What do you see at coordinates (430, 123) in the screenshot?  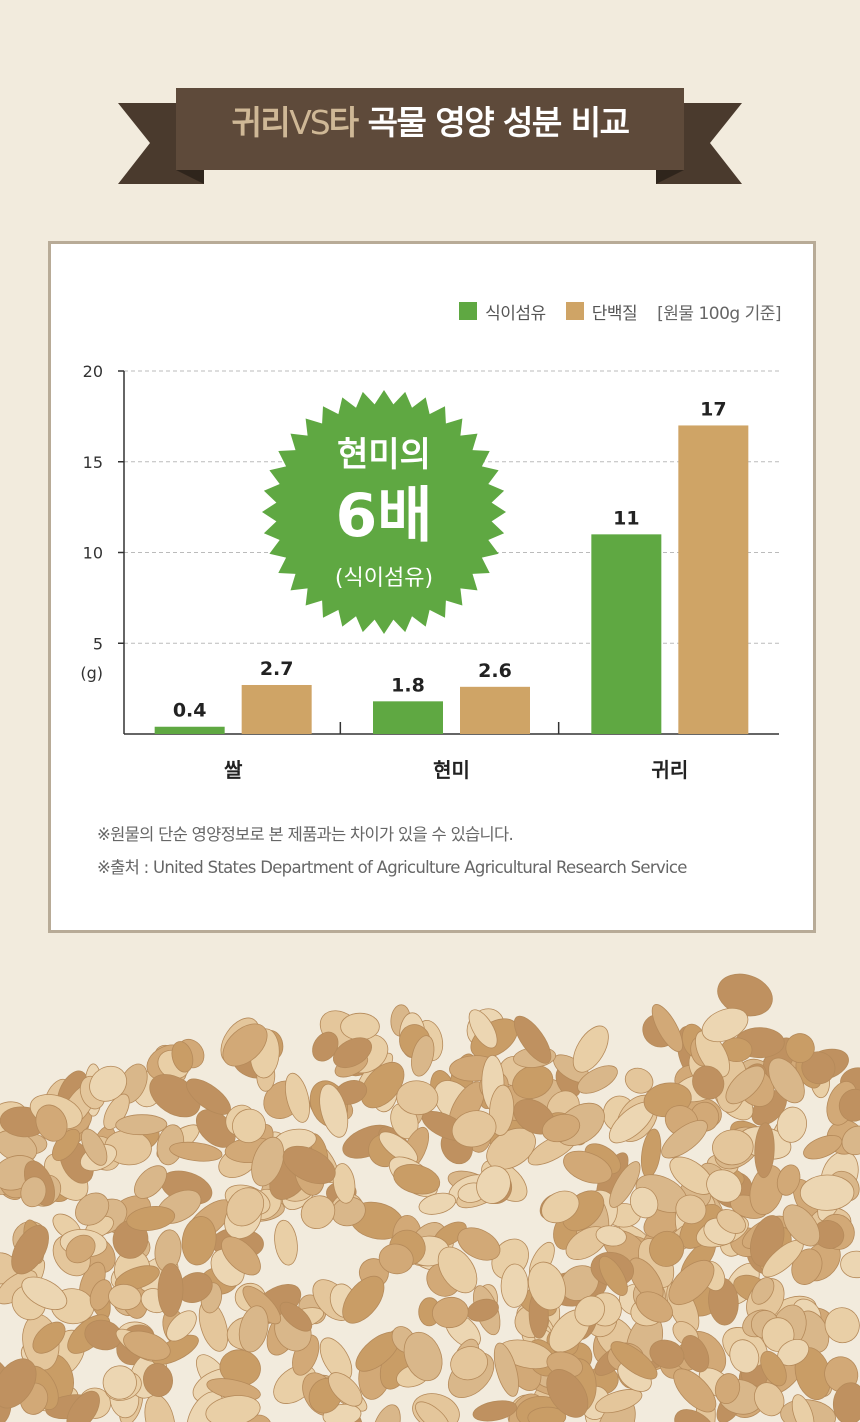 I see `page-title: 귀리VS타 곡물 영양 성분 비교` at bounding box center [430, 123].